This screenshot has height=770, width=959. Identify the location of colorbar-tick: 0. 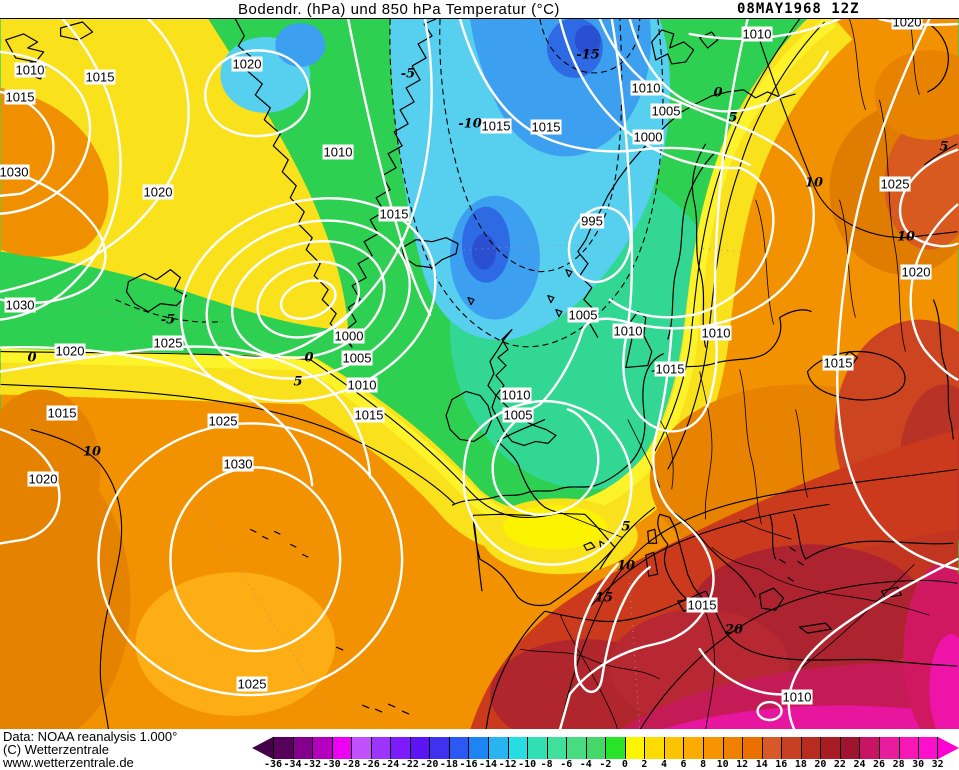
(624, 764).